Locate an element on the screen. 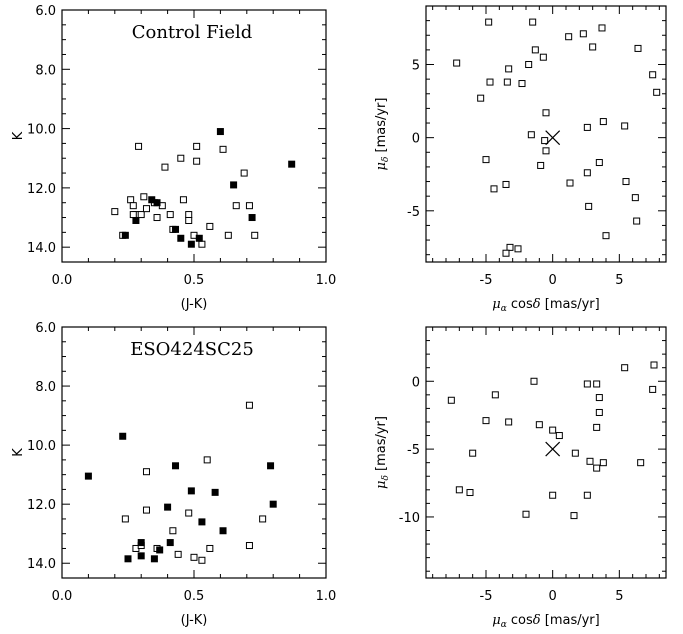 The image size is (683, 634). y-tick-label: 5 is located at coordinates (416, 66).